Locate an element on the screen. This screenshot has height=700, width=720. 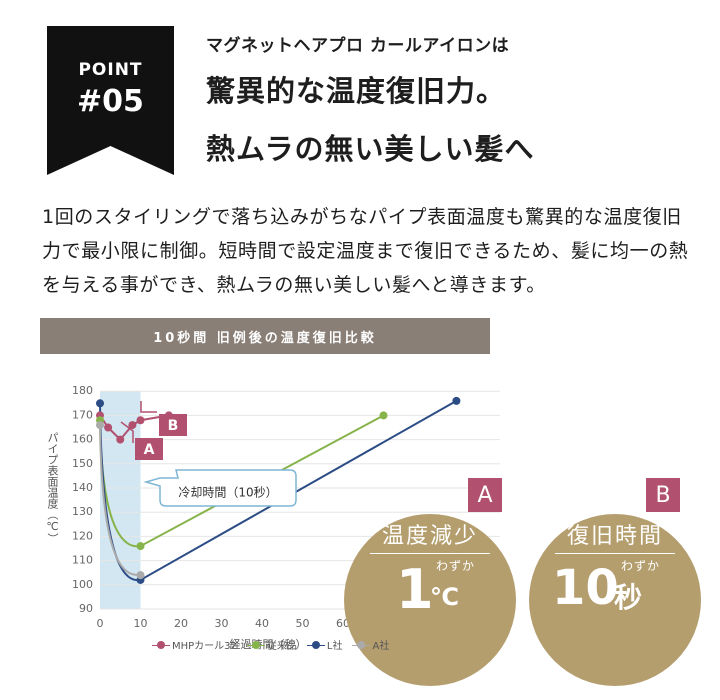
circle-b-divider is located at coordinates (615, 553).